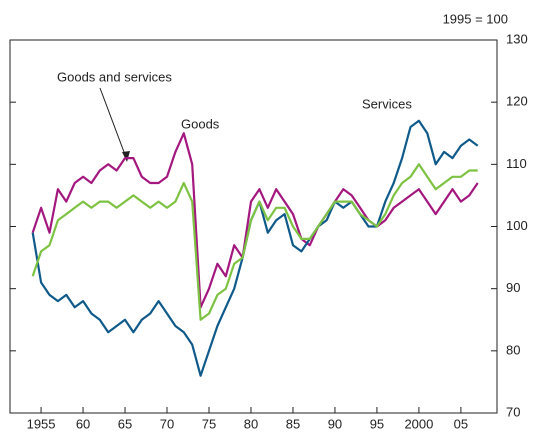 Image resolution: width=534 pixels, height=432 pixels. What do you see at coordinates (113, 124) in the screenshot?
I see `annotation-arrow` at bounding box center [113, 124].